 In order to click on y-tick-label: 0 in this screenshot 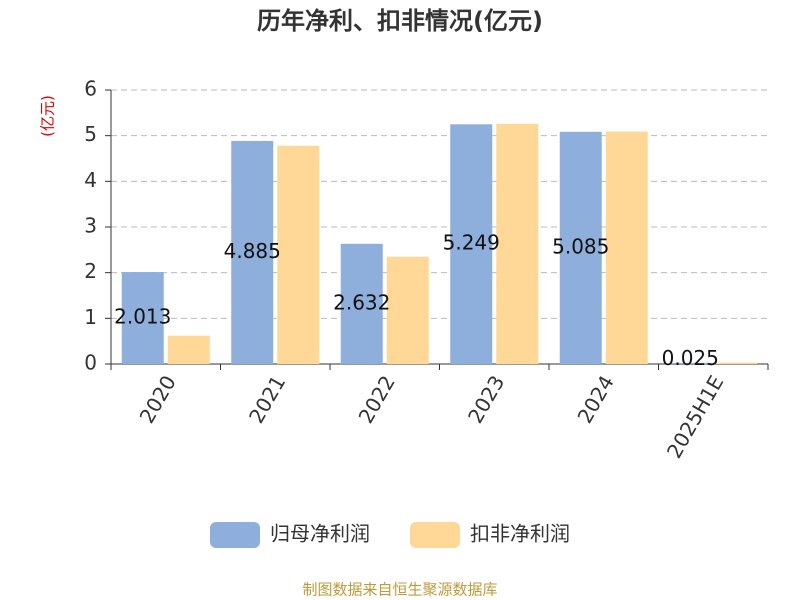, I will do `click(90, 363)`.